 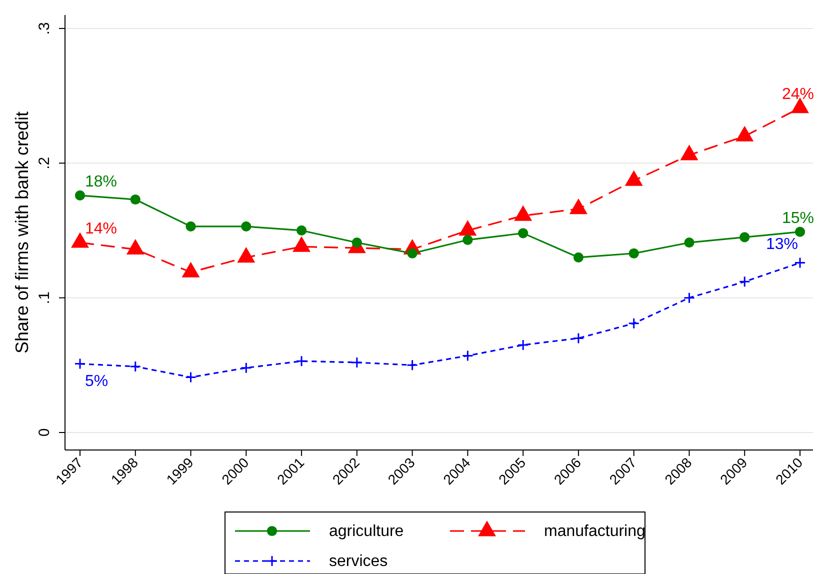 What do you see at coordinates (782, 244) in the screenshot?
I see `annotation: 13%` at bounding box center [782, 244].